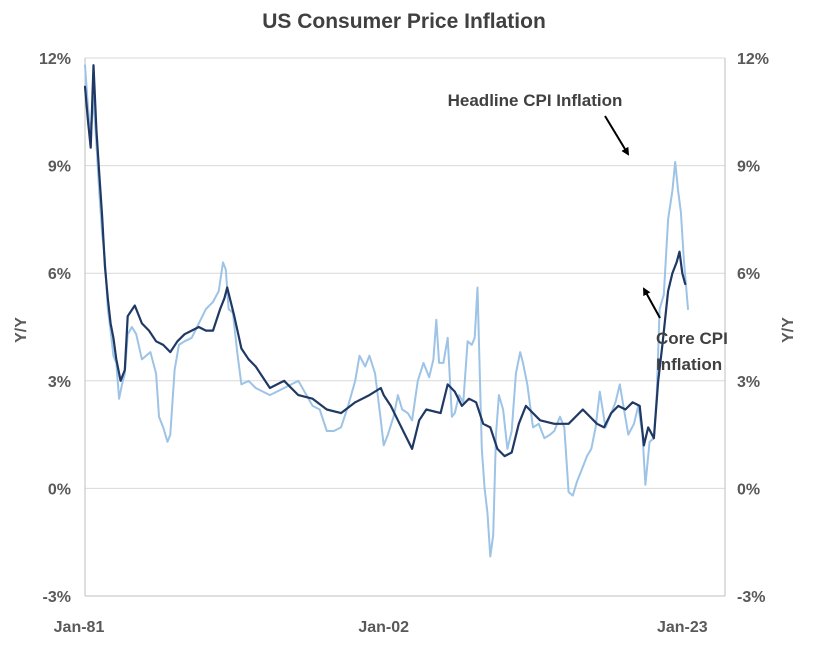  I want to click on y-tick-left: 0%, so click(59, 489).